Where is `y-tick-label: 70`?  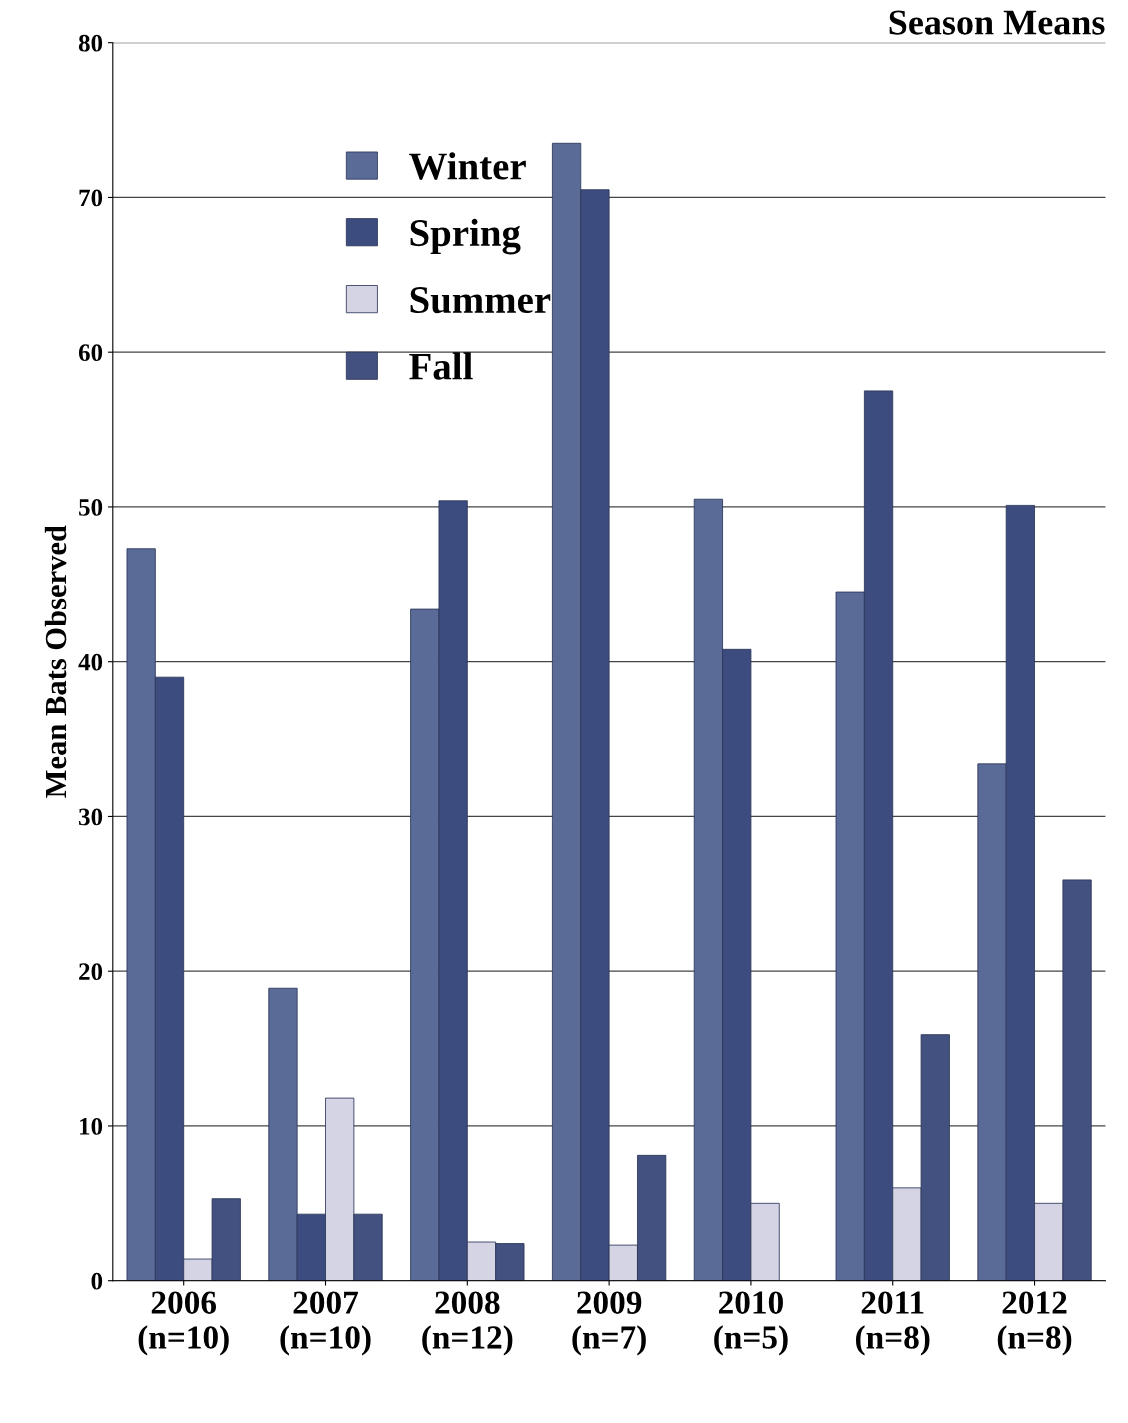 y-tick-label: 70 is located at coordinates (91, 198).